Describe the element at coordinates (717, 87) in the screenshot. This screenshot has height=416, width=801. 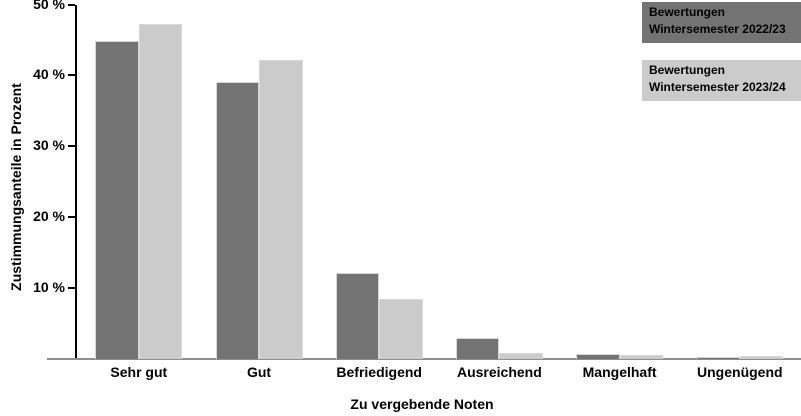
I see `legend-label: Wintersemester 2023/24` at that location.